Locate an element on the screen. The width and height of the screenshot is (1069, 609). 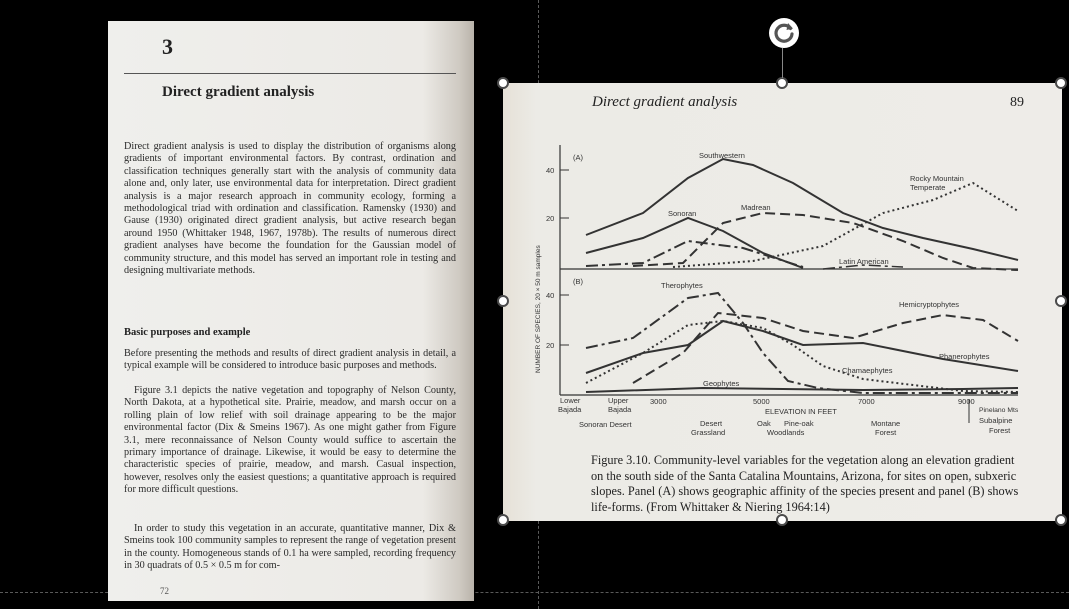
x-tick-5000: 5000 is located at coordinates (761, 401).